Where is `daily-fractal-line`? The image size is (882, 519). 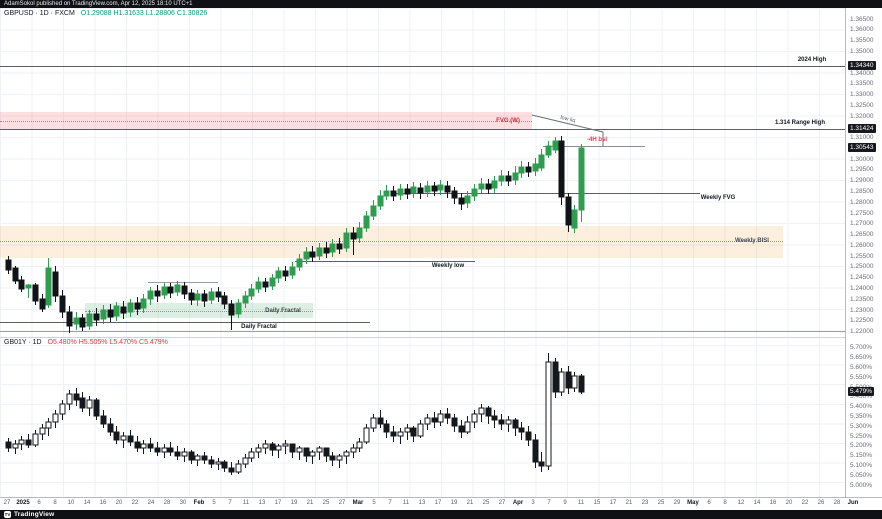 daily-fractal-line is located at coordinates (185, 322).